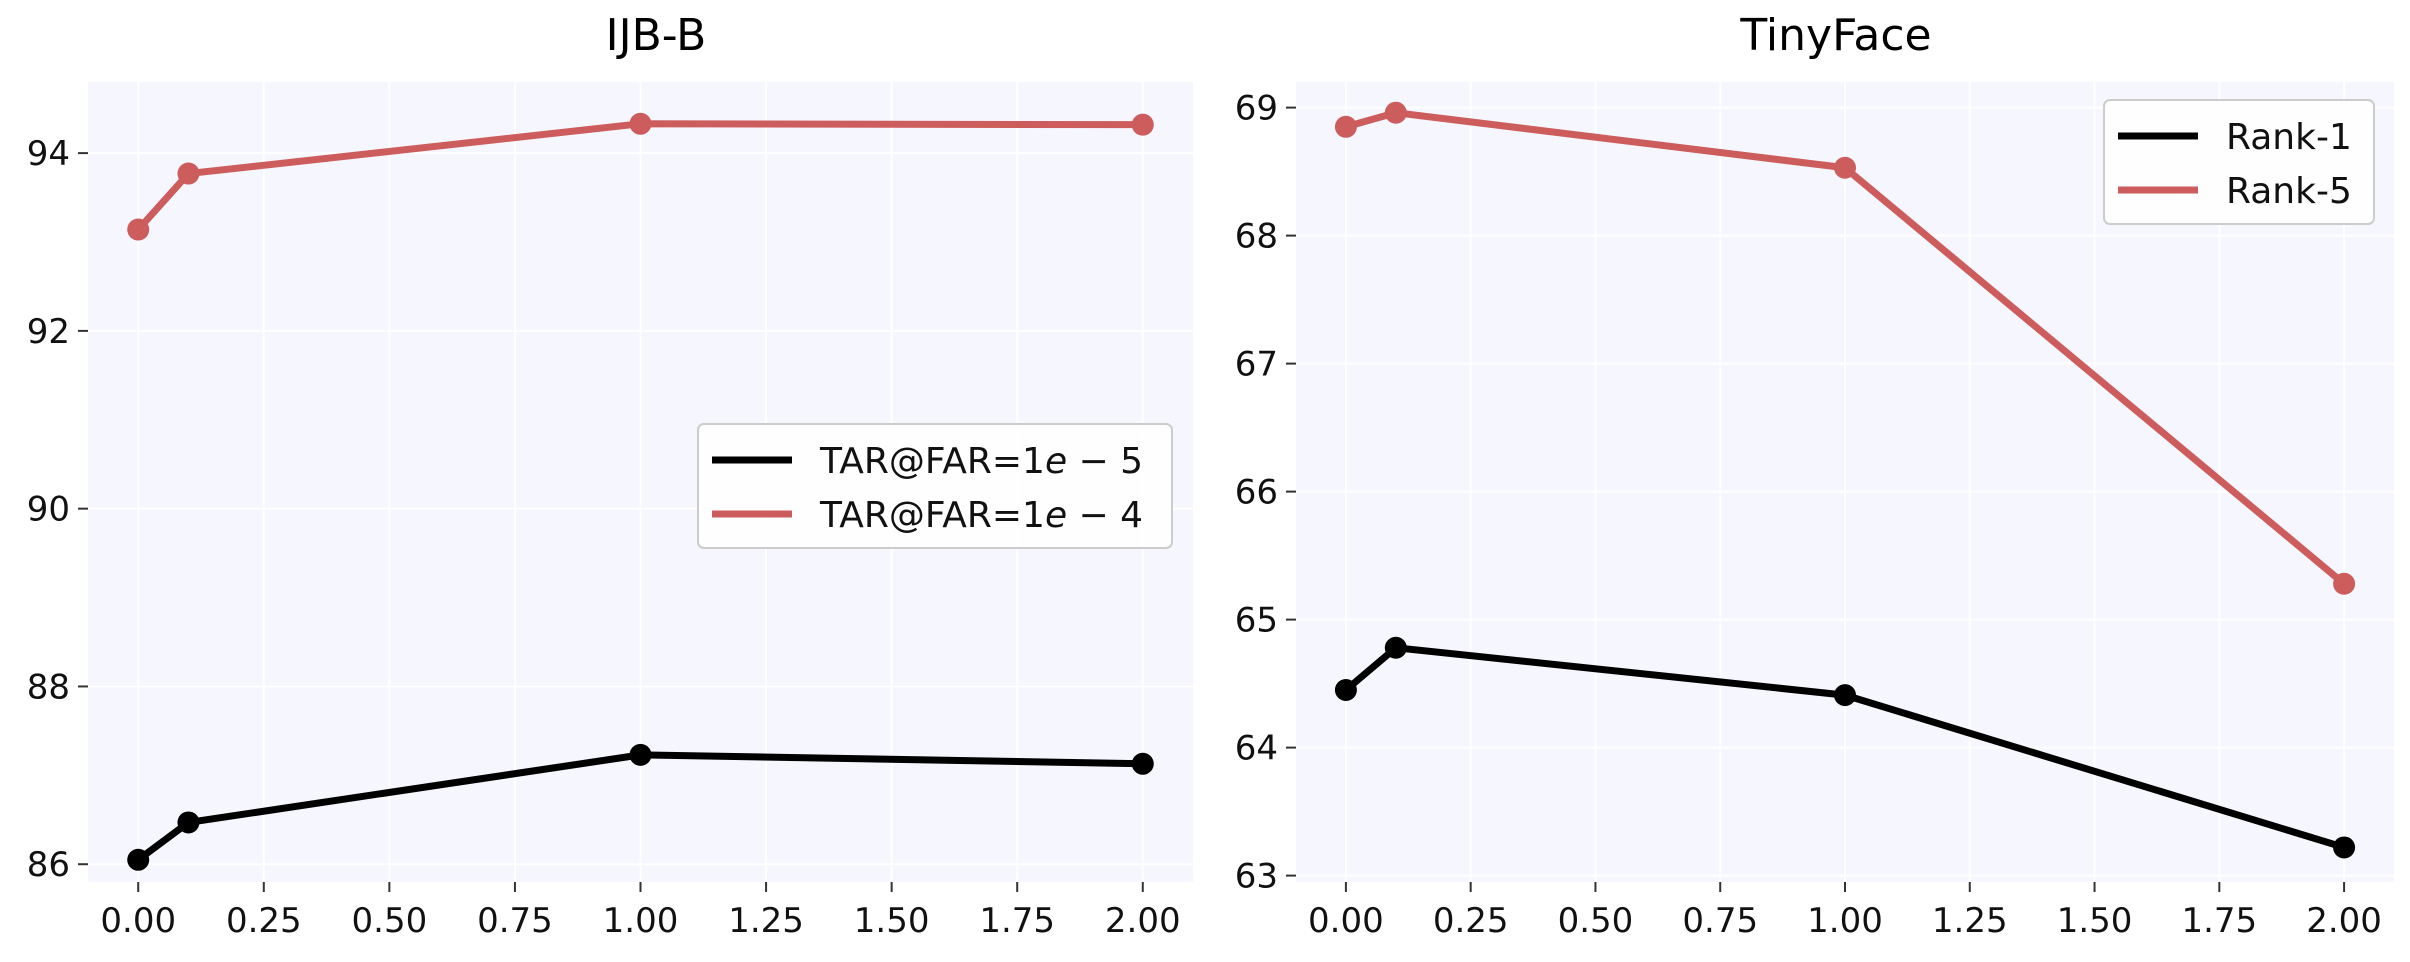 The image size is (2410, 962). Describe the element at coordinates (1835, 35) in the screenshot. I see `chart-title: TinyFace` at that location.